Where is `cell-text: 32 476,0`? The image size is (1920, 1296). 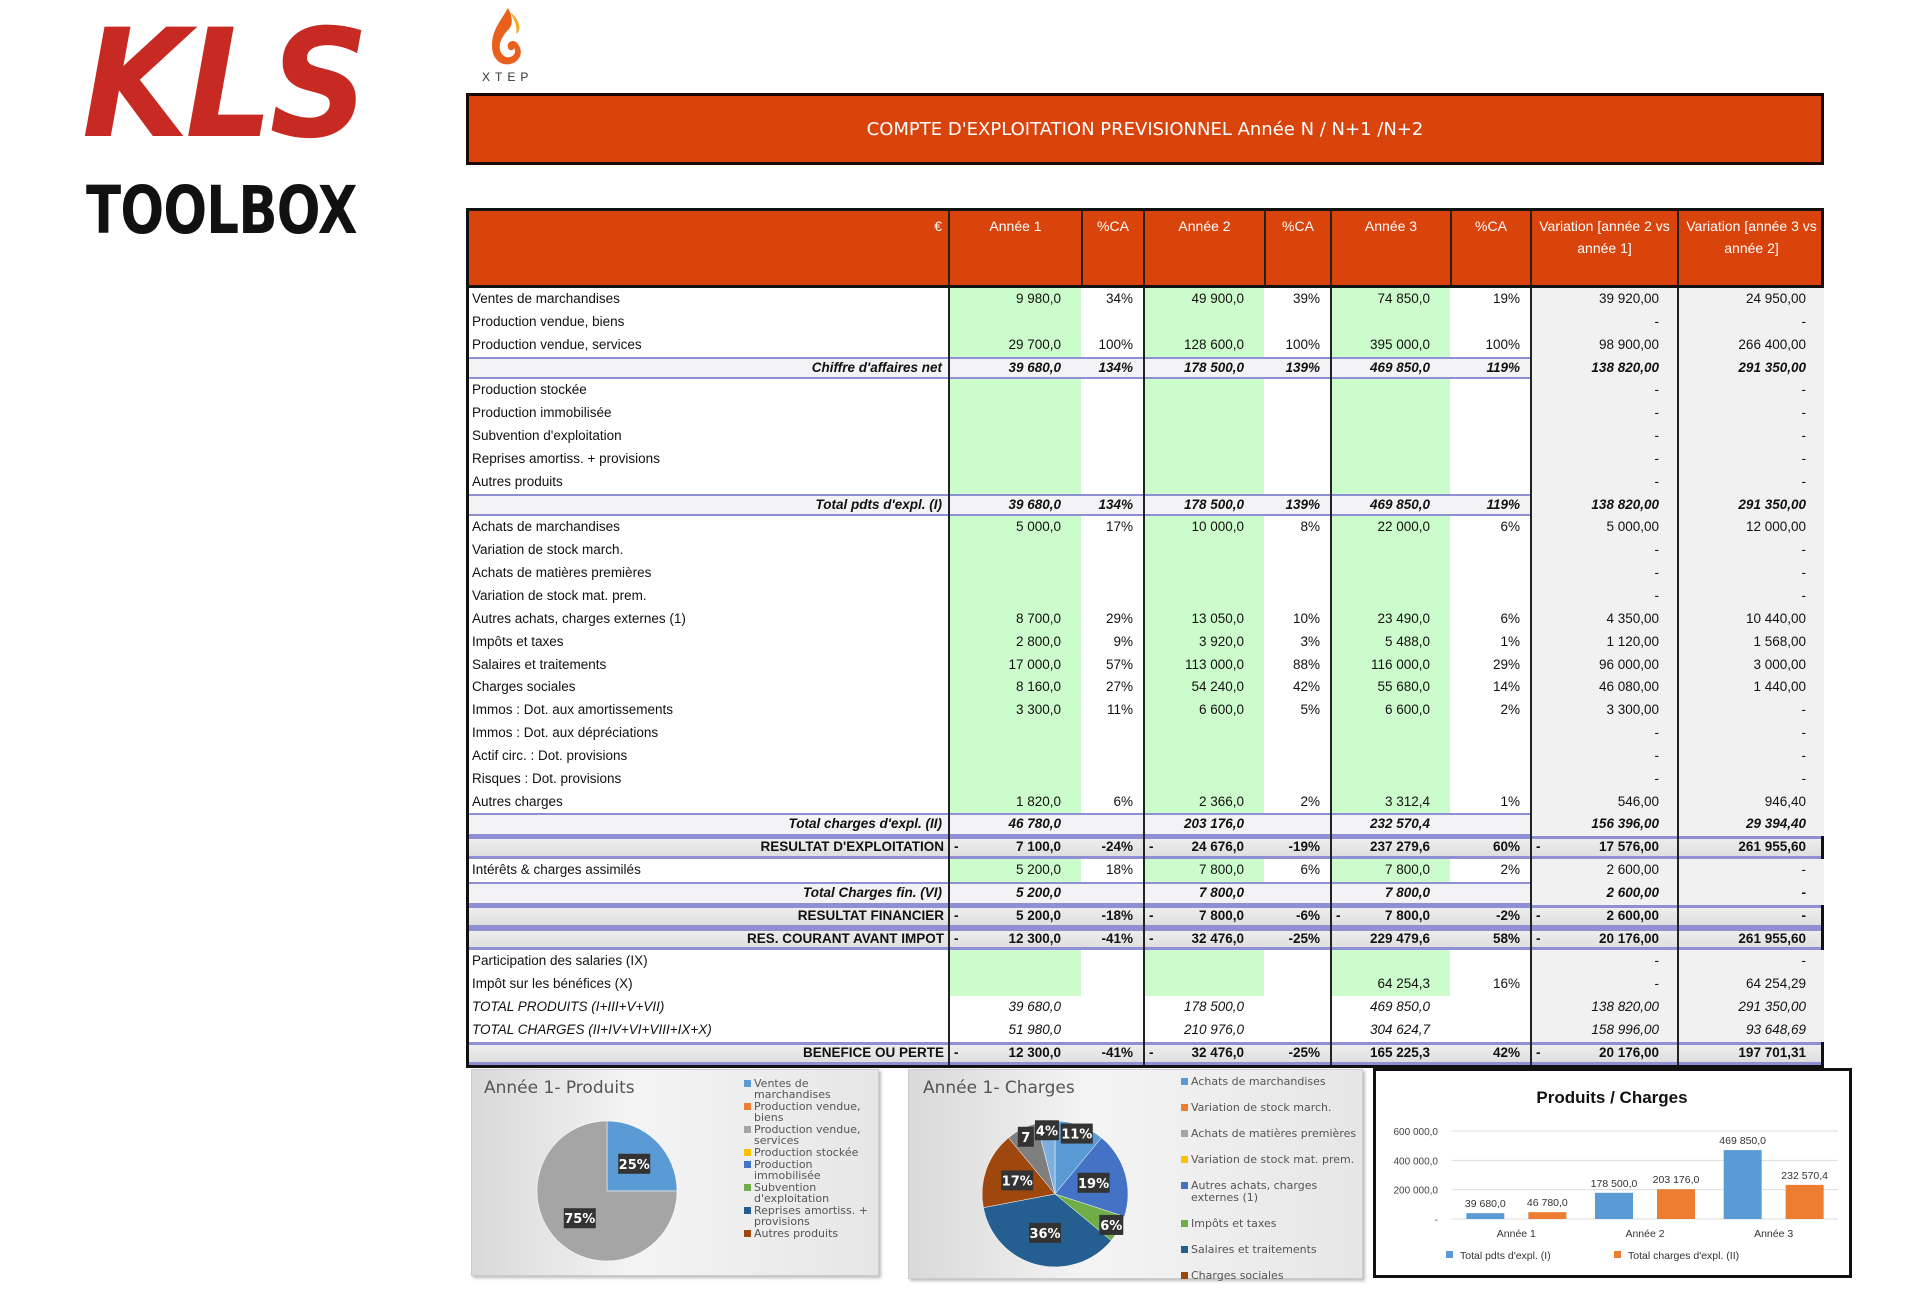
cell-text: 32 476,0 is located at coordinates (1217, 938).